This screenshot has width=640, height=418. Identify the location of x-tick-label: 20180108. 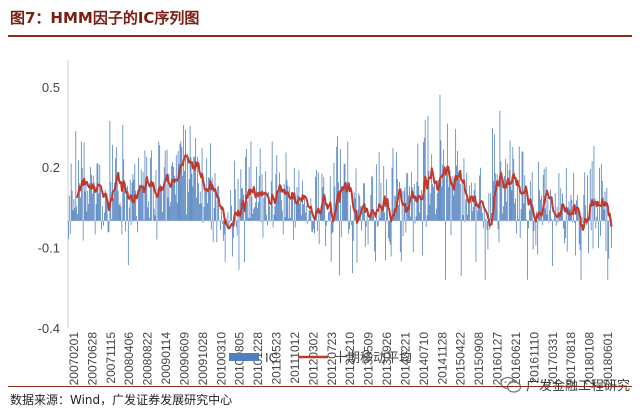
(590, 358).